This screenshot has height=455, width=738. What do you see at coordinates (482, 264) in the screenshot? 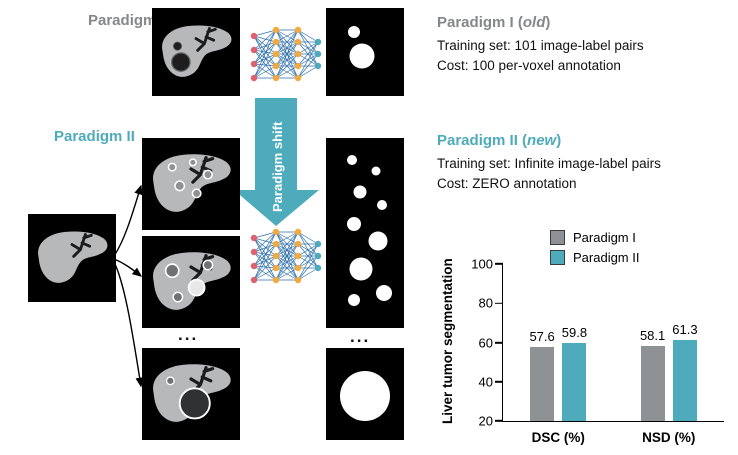
I see `y-tick-label: 100` at bounding box center [482, 264].